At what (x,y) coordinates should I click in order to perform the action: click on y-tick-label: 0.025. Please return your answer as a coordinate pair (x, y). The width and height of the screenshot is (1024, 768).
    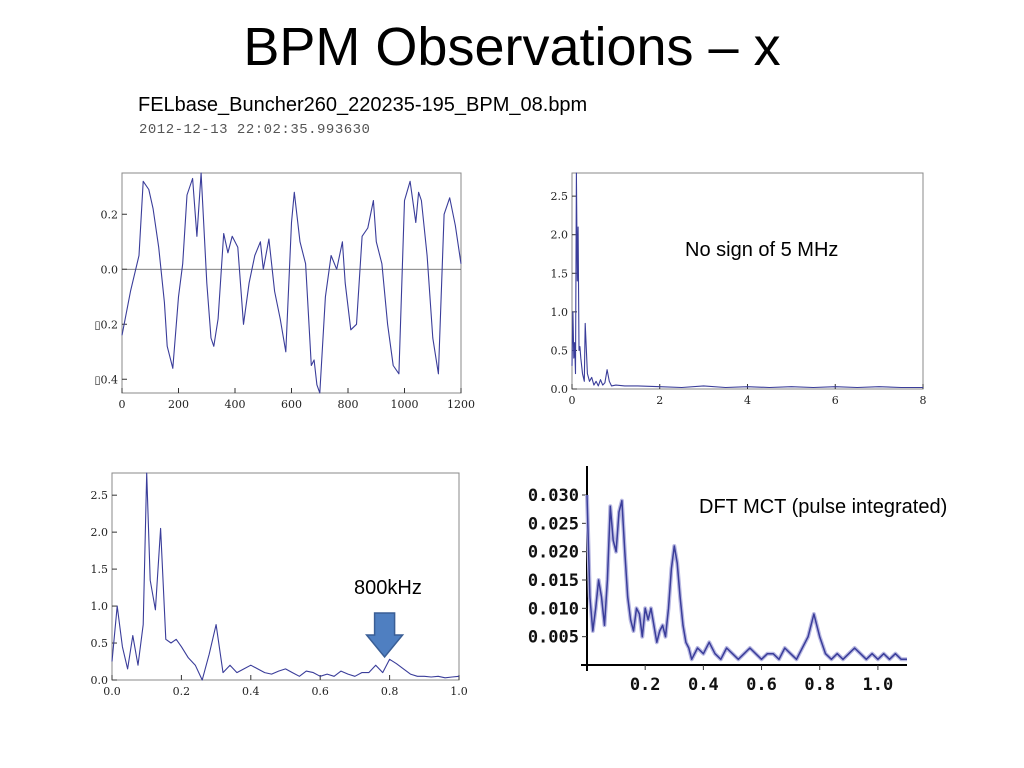
    Looking at the image, I should click on (553, 524).